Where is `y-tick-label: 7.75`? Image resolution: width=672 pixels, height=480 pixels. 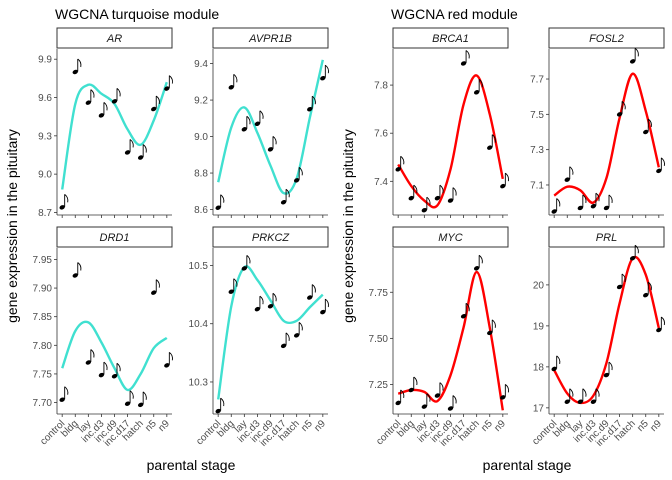 y-tick-label: 7.75 is located at coordinates (379, 293).